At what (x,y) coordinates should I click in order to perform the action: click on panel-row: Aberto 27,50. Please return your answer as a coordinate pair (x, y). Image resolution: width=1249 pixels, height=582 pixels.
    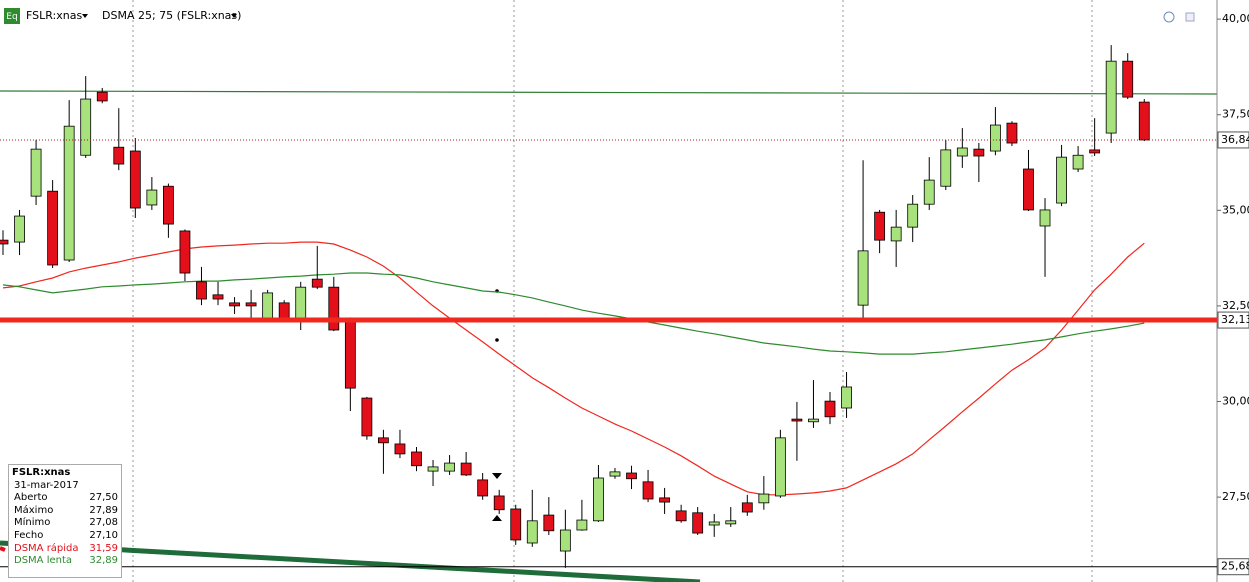
    Looking at the image, I should click on (65, 498).